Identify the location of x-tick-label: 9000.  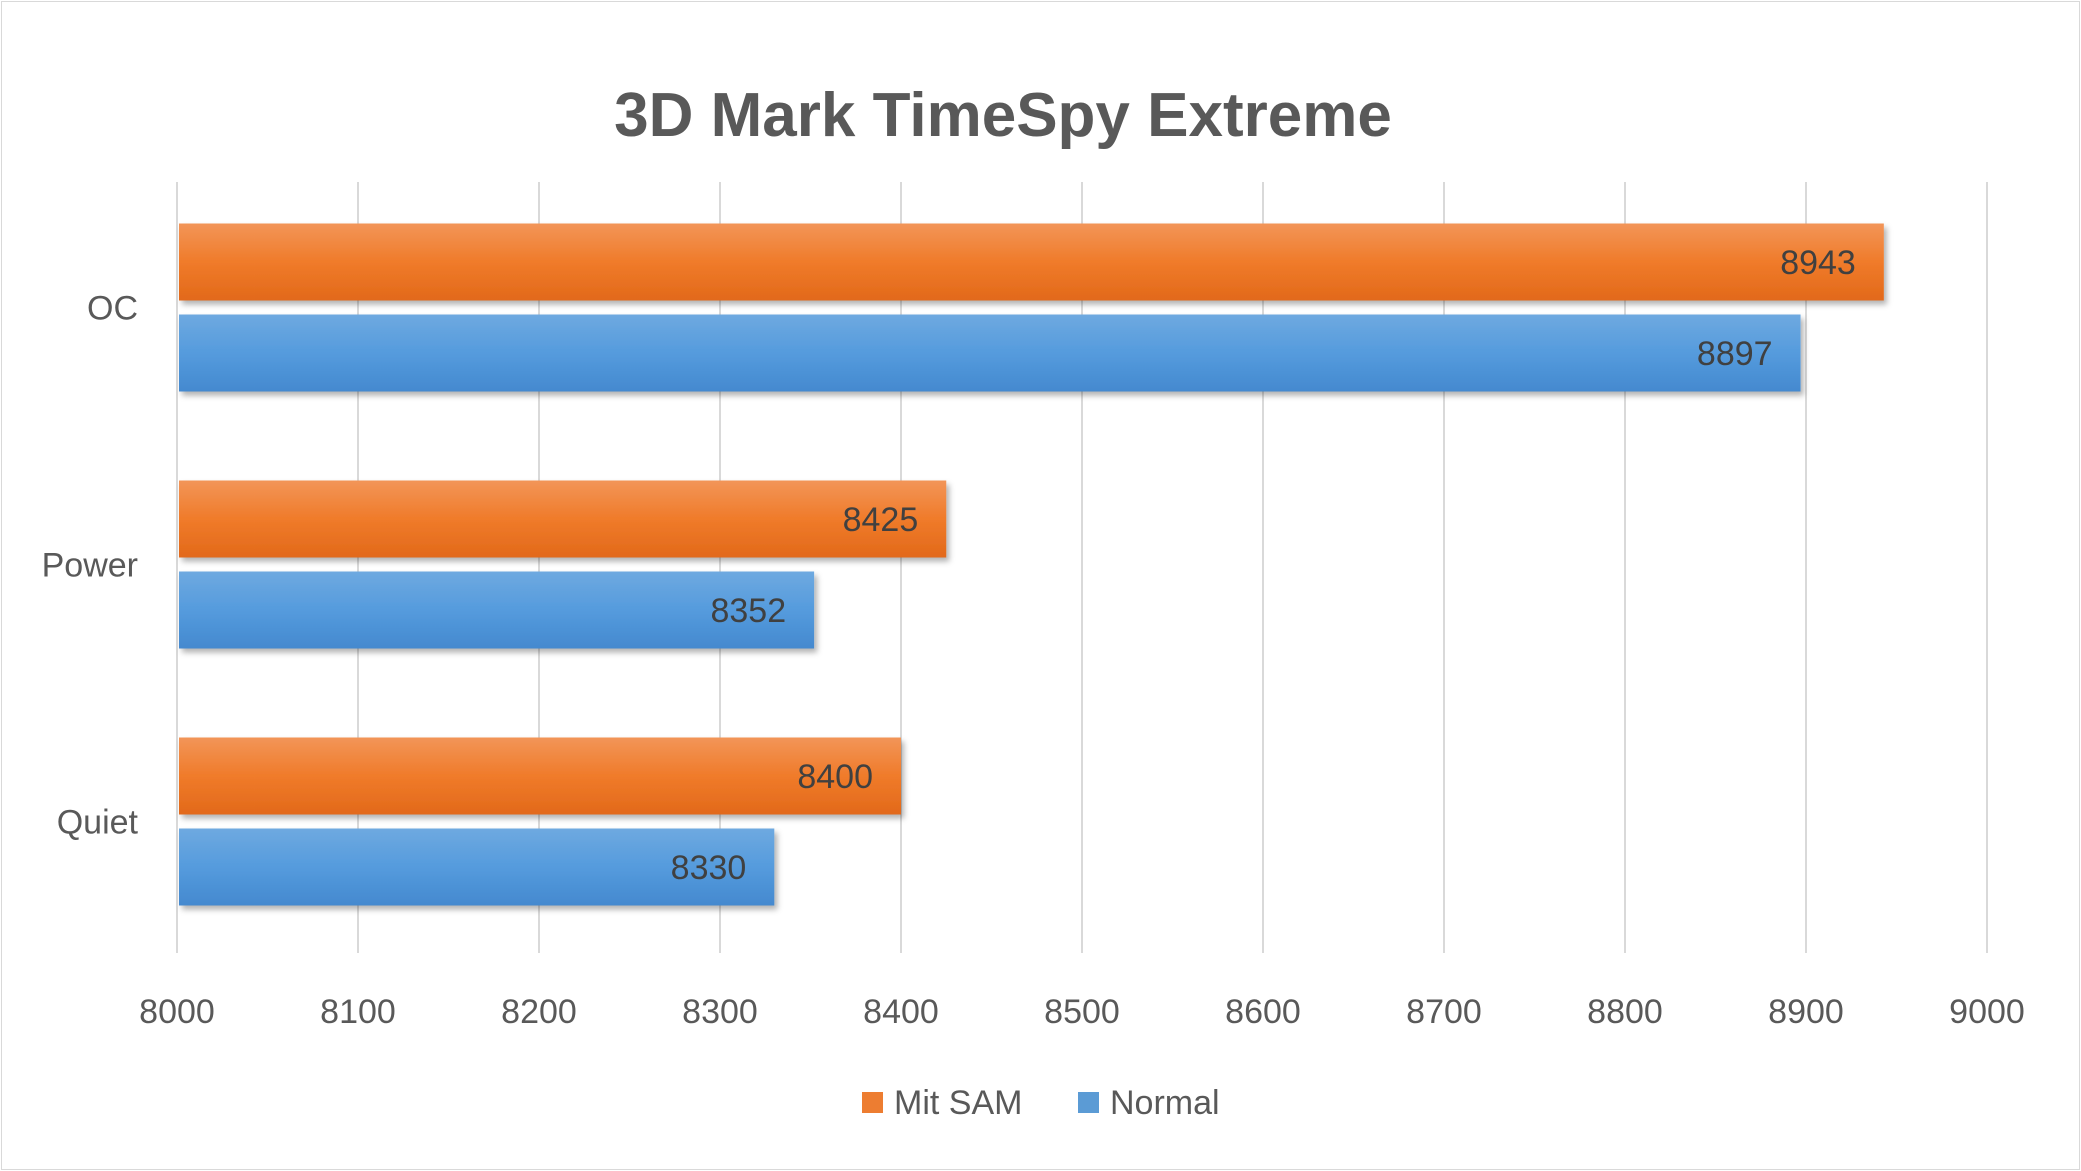
(1987, 1012).